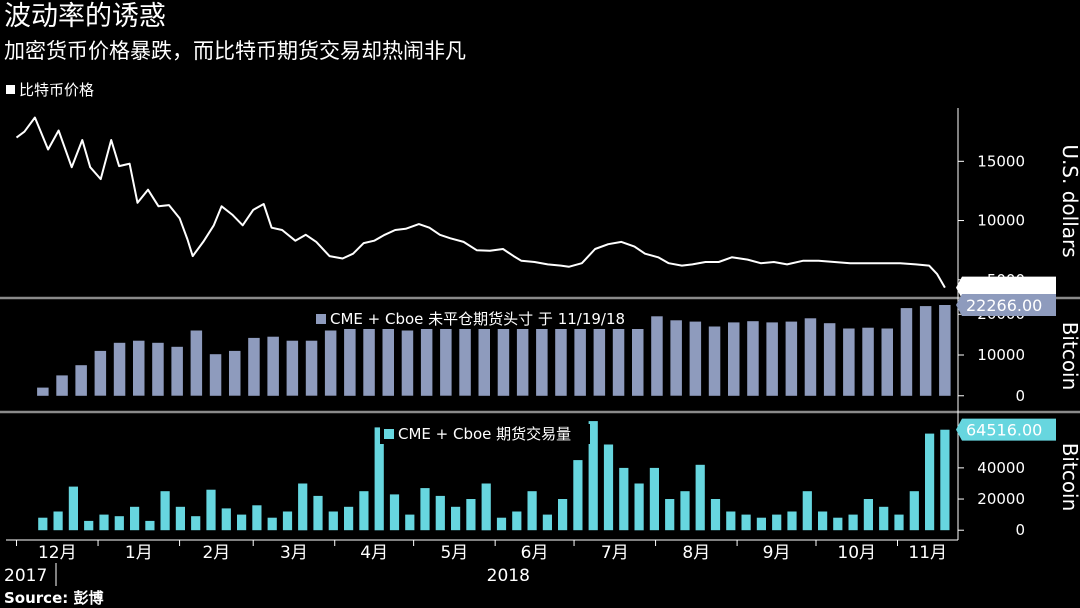  What do you see at coordinates (1020, 530) in the screenshot?
I see `y-tick-label: 0` at bounding box center [1020, 530].